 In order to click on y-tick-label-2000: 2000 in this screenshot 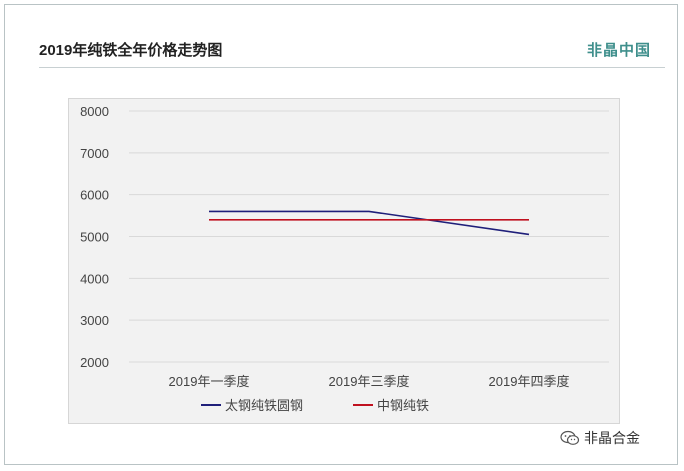, I will do `click(94, 362)`.